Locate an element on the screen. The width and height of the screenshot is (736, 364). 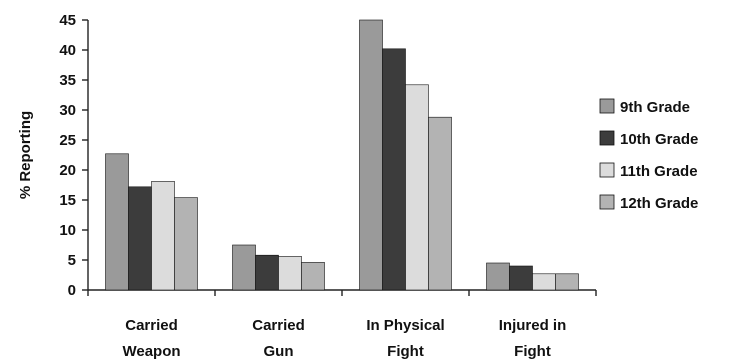
legend: 9th Grade 10th Grade 11th Grade 12th Grade is located at coordinates (648, 155).